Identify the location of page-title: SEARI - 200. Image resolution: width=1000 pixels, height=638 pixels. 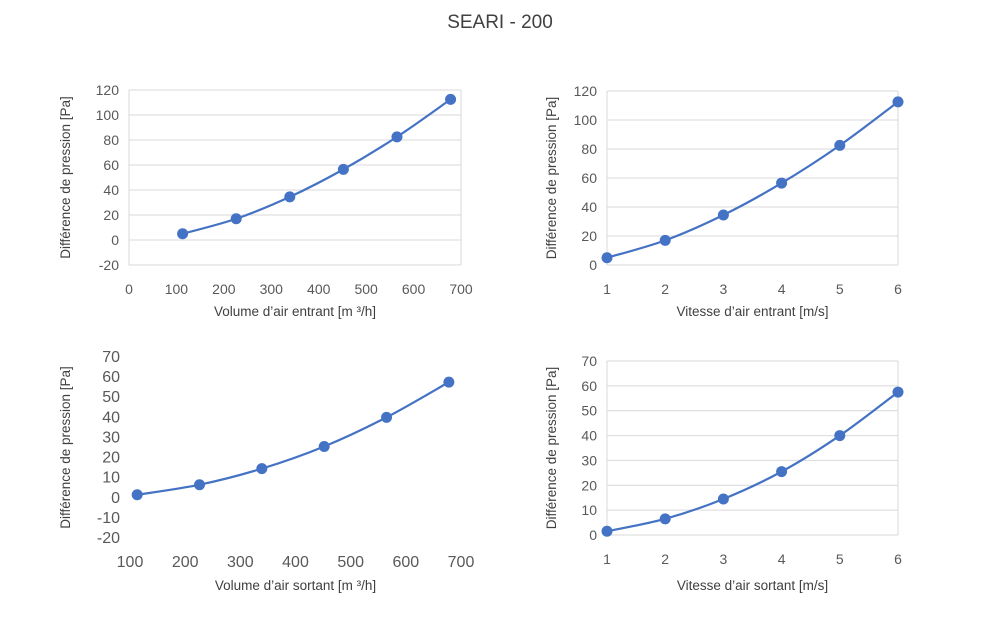
(500, 22).